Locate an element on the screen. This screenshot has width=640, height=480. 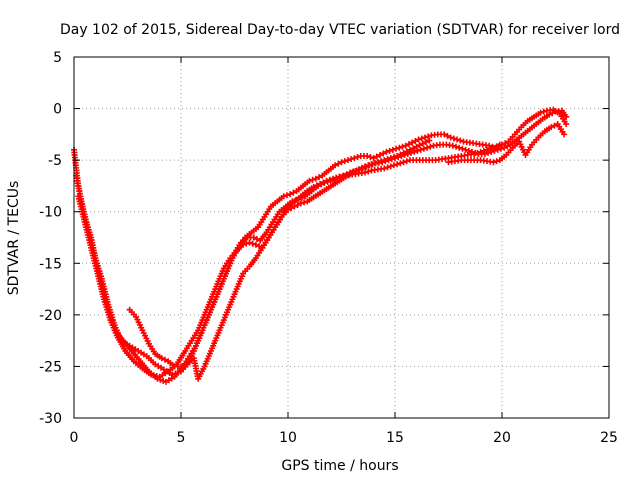
x-tick-label: 5 is located at coordinates (181, 438).